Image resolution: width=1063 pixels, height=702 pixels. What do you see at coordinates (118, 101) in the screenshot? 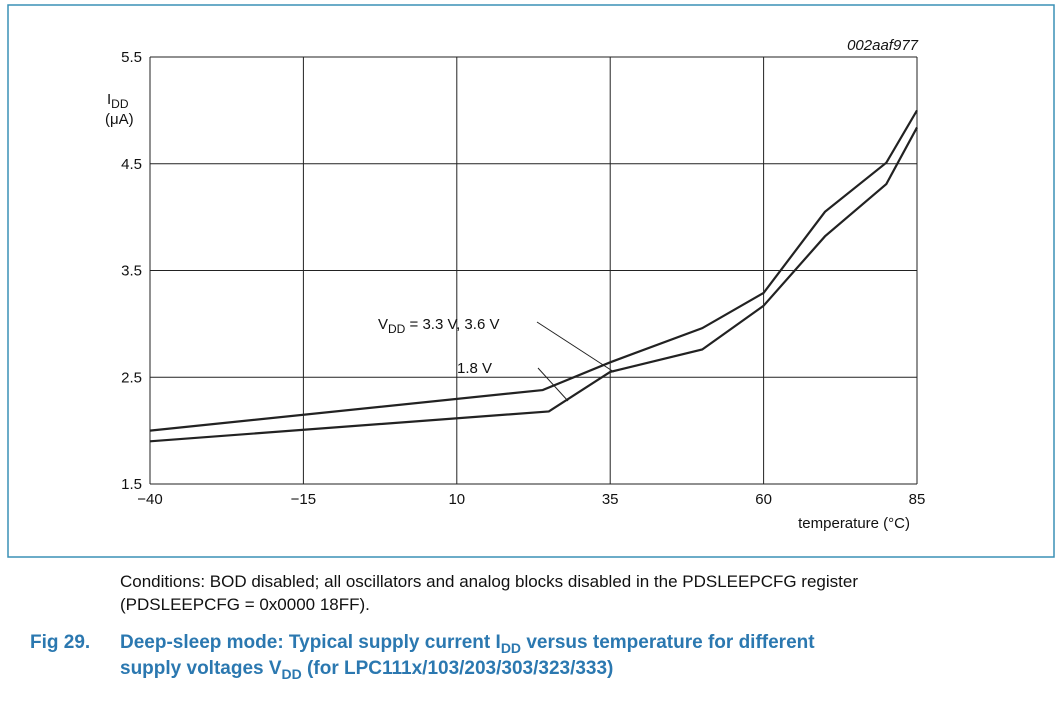
I see `y-axis-label: IDD` at bounding box center [118, 101].